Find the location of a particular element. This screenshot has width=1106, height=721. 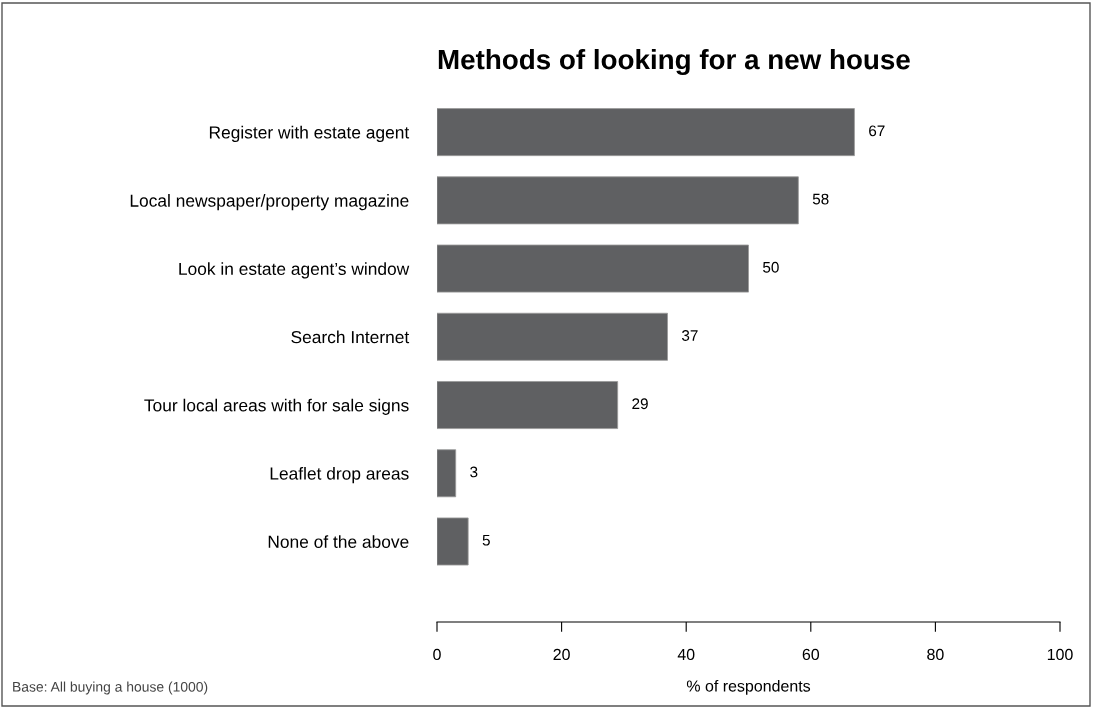

y-tick-label: Tour local areas with for sale signs is located at coordinates (276, 406).